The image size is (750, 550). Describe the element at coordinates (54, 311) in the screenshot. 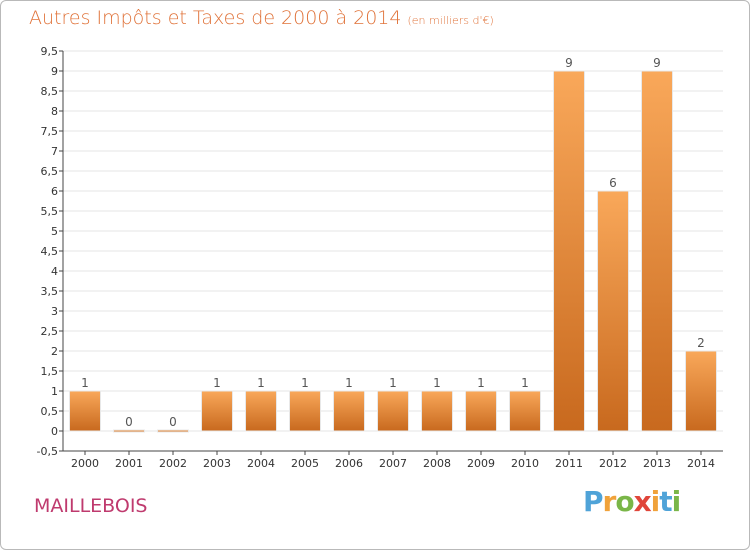

I see `y-tick-label: 3` at that location.